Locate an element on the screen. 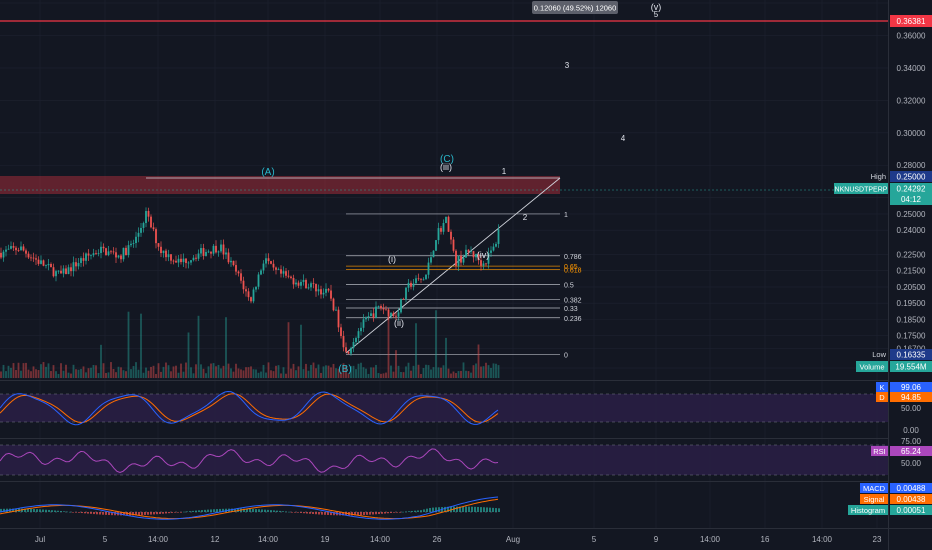 The height and width of the screenshot is (550, 932). signal-value: 0.00438 is located at coordinates (911, 499).